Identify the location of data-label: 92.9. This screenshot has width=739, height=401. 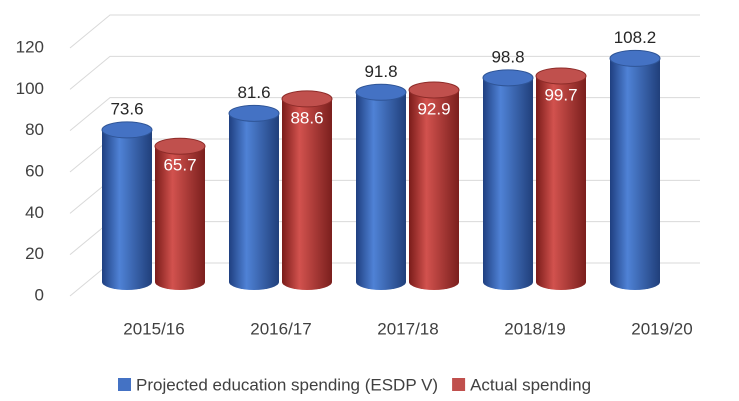
(433, 108).